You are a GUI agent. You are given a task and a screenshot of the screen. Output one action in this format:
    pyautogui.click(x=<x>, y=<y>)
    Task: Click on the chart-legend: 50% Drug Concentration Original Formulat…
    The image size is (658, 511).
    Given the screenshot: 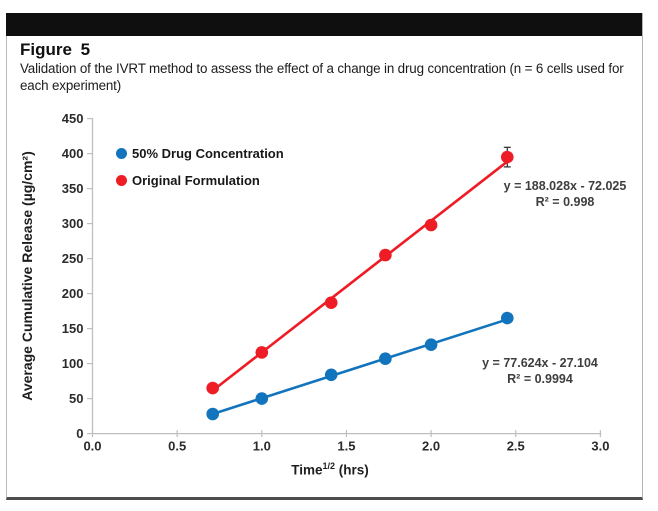 What is the action you would take?
    pyautogui.click(x=200, y=172)
    